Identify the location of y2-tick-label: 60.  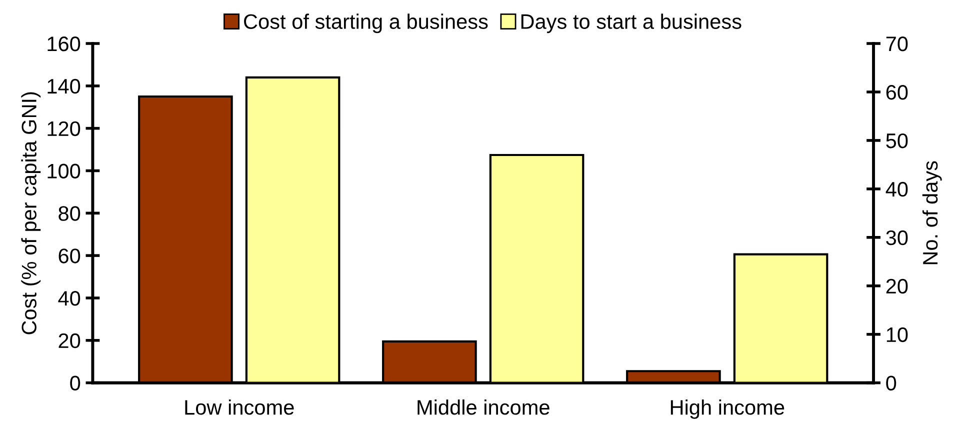
(897, 92).